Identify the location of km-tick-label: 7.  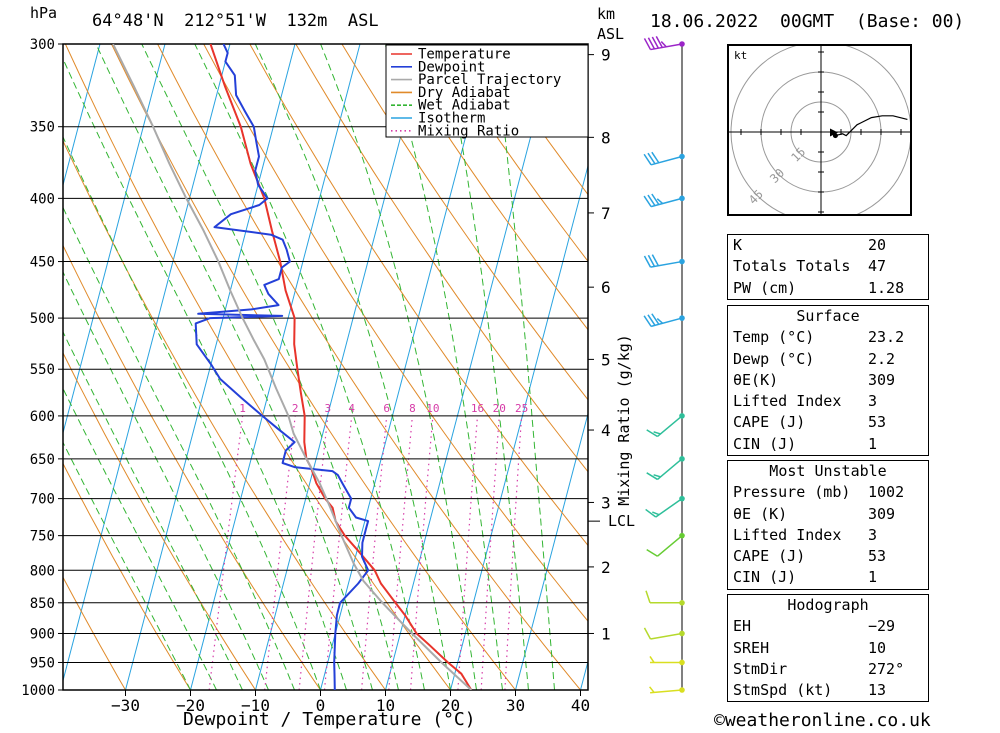
(606, 213).